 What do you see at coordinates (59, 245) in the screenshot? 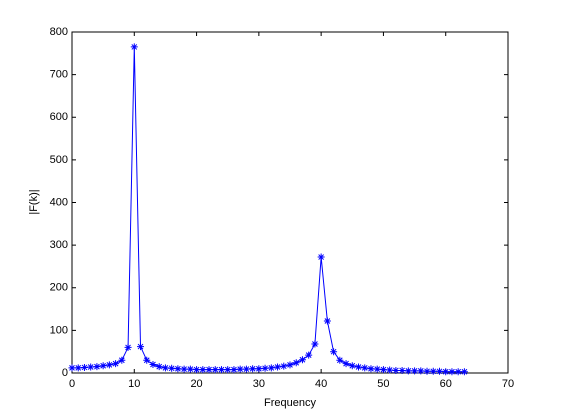
I see `y-tick-label: 300` at bounding box center [59, 245].